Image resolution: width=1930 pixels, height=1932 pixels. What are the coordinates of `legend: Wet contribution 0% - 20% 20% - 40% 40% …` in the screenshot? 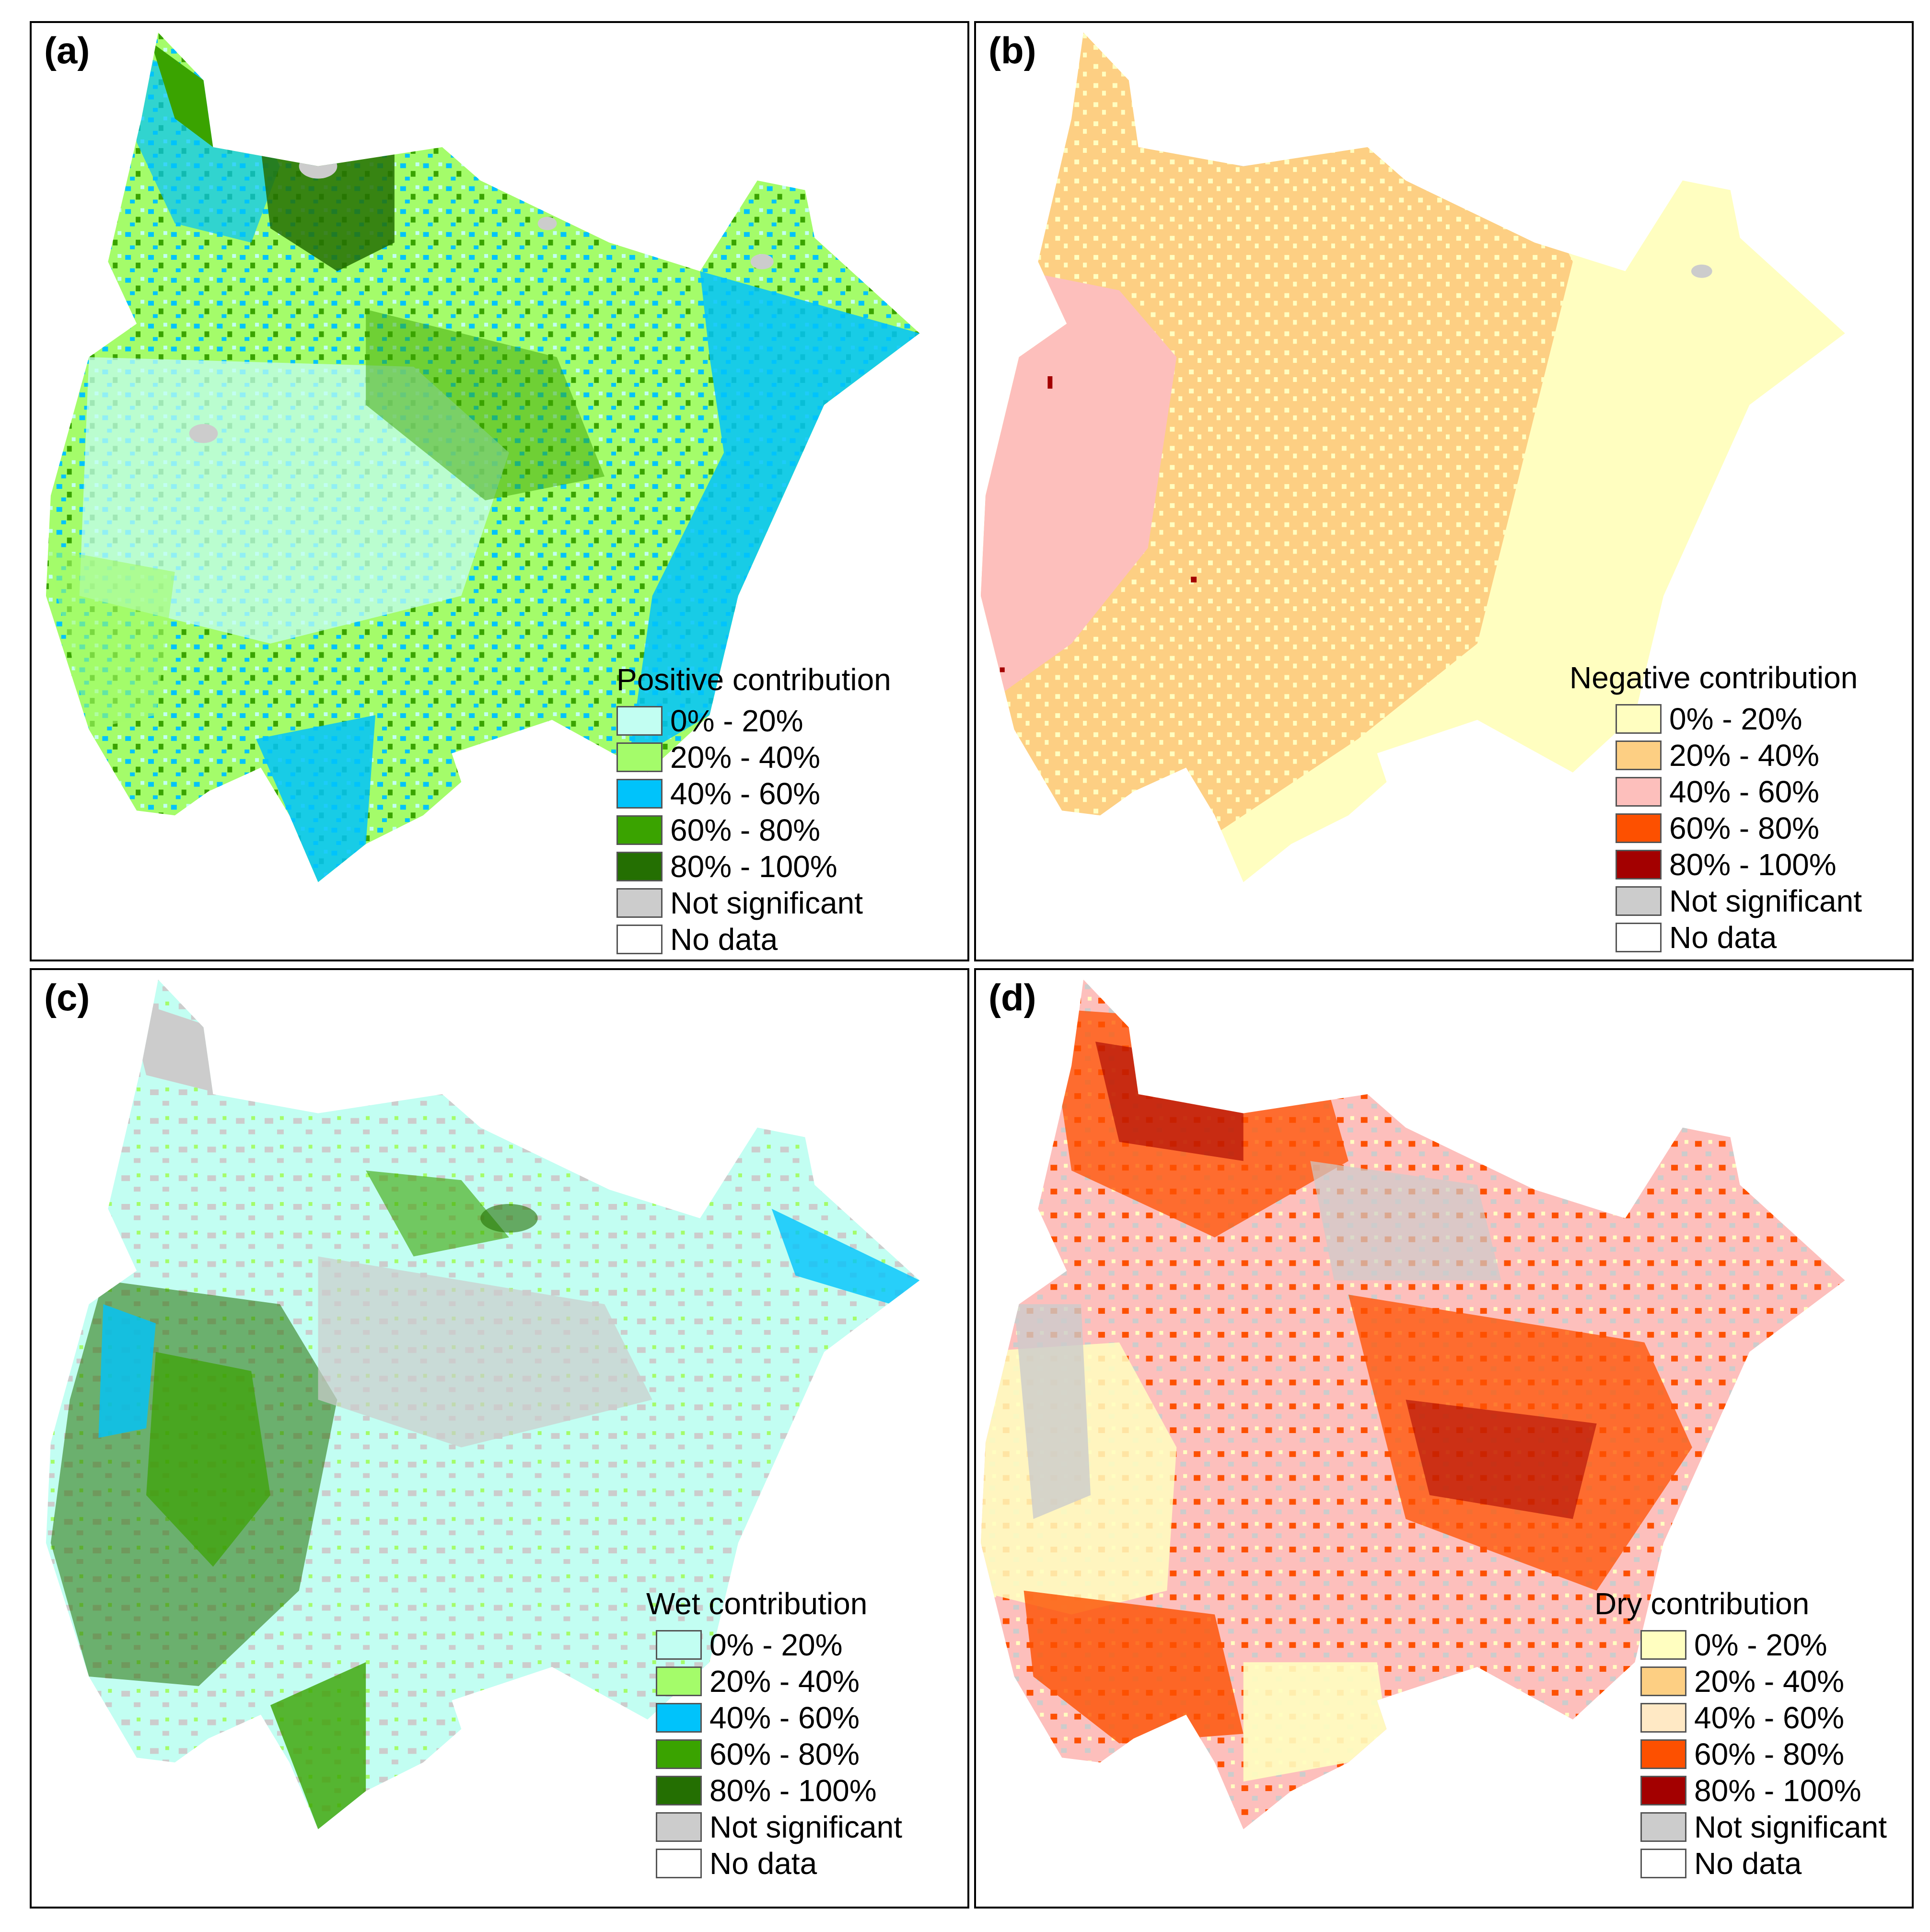 It's located at (774, 1735).